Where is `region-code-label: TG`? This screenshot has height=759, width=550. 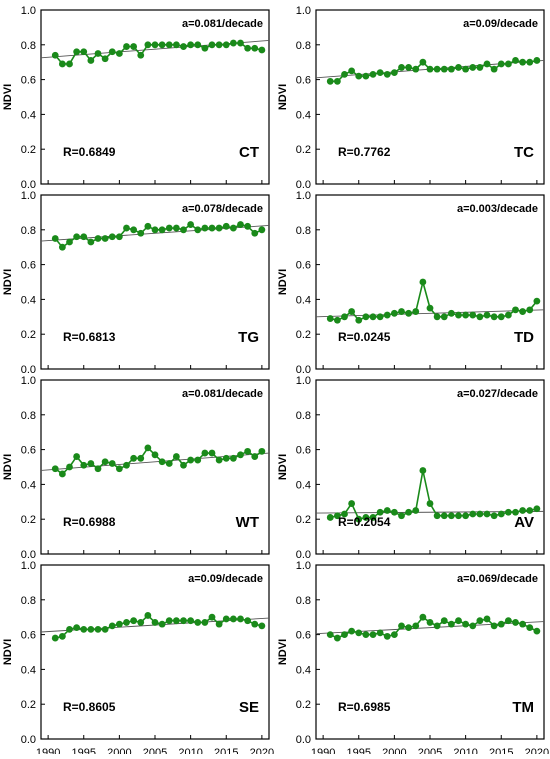 region-code-label: TG is located at coordinates (248, 337).